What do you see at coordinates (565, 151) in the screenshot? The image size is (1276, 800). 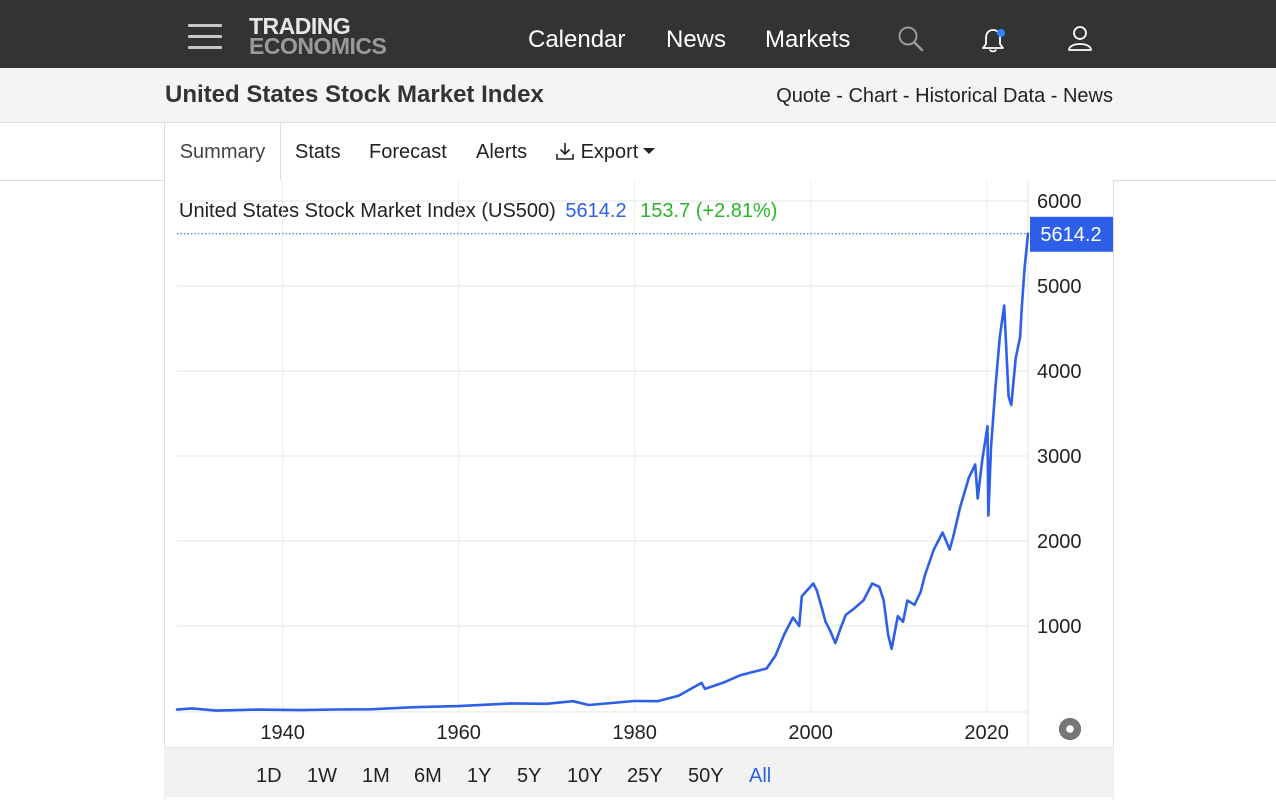 I see `download-icon` at bounding box center [565, 151].